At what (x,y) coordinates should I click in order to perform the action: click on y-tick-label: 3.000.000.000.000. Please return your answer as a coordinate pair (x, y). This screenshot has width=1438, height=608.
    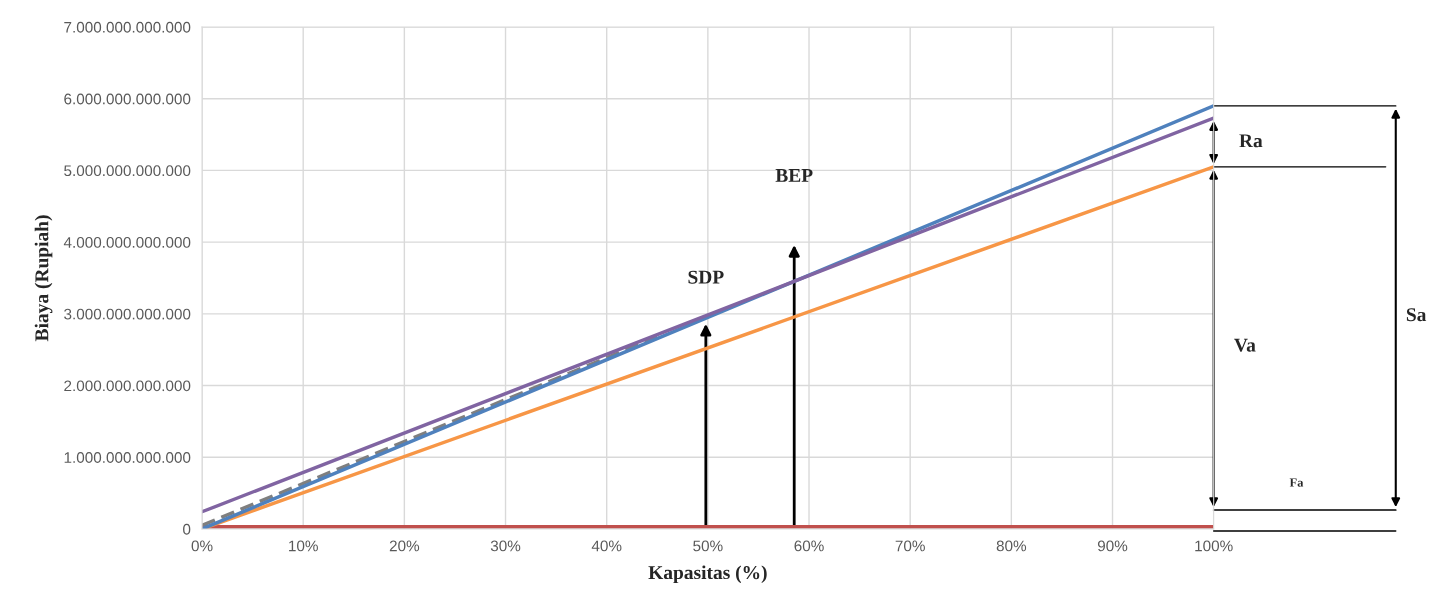
    Looking at the image, I should click on (127, 314).